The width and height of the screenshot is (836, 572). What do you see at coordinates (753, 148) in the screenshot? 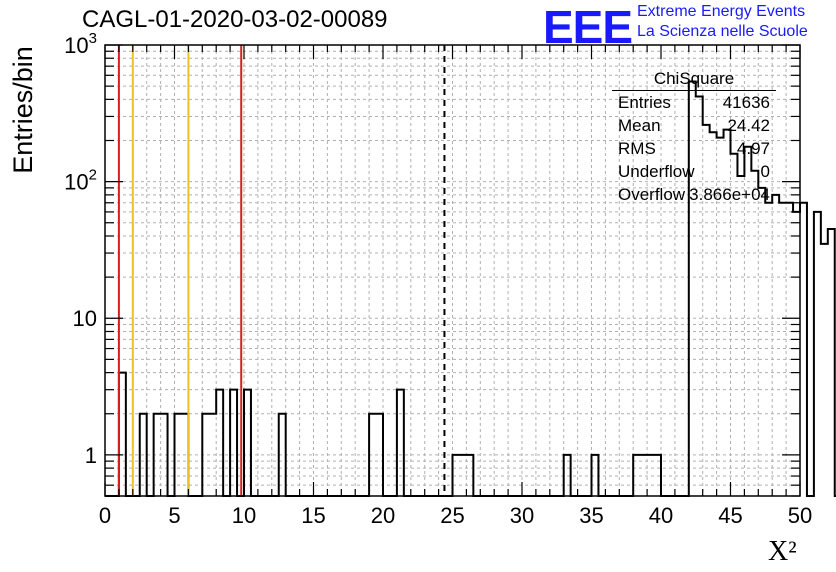
I see `stats-value: 4.97` at bounding box center [753, 148].